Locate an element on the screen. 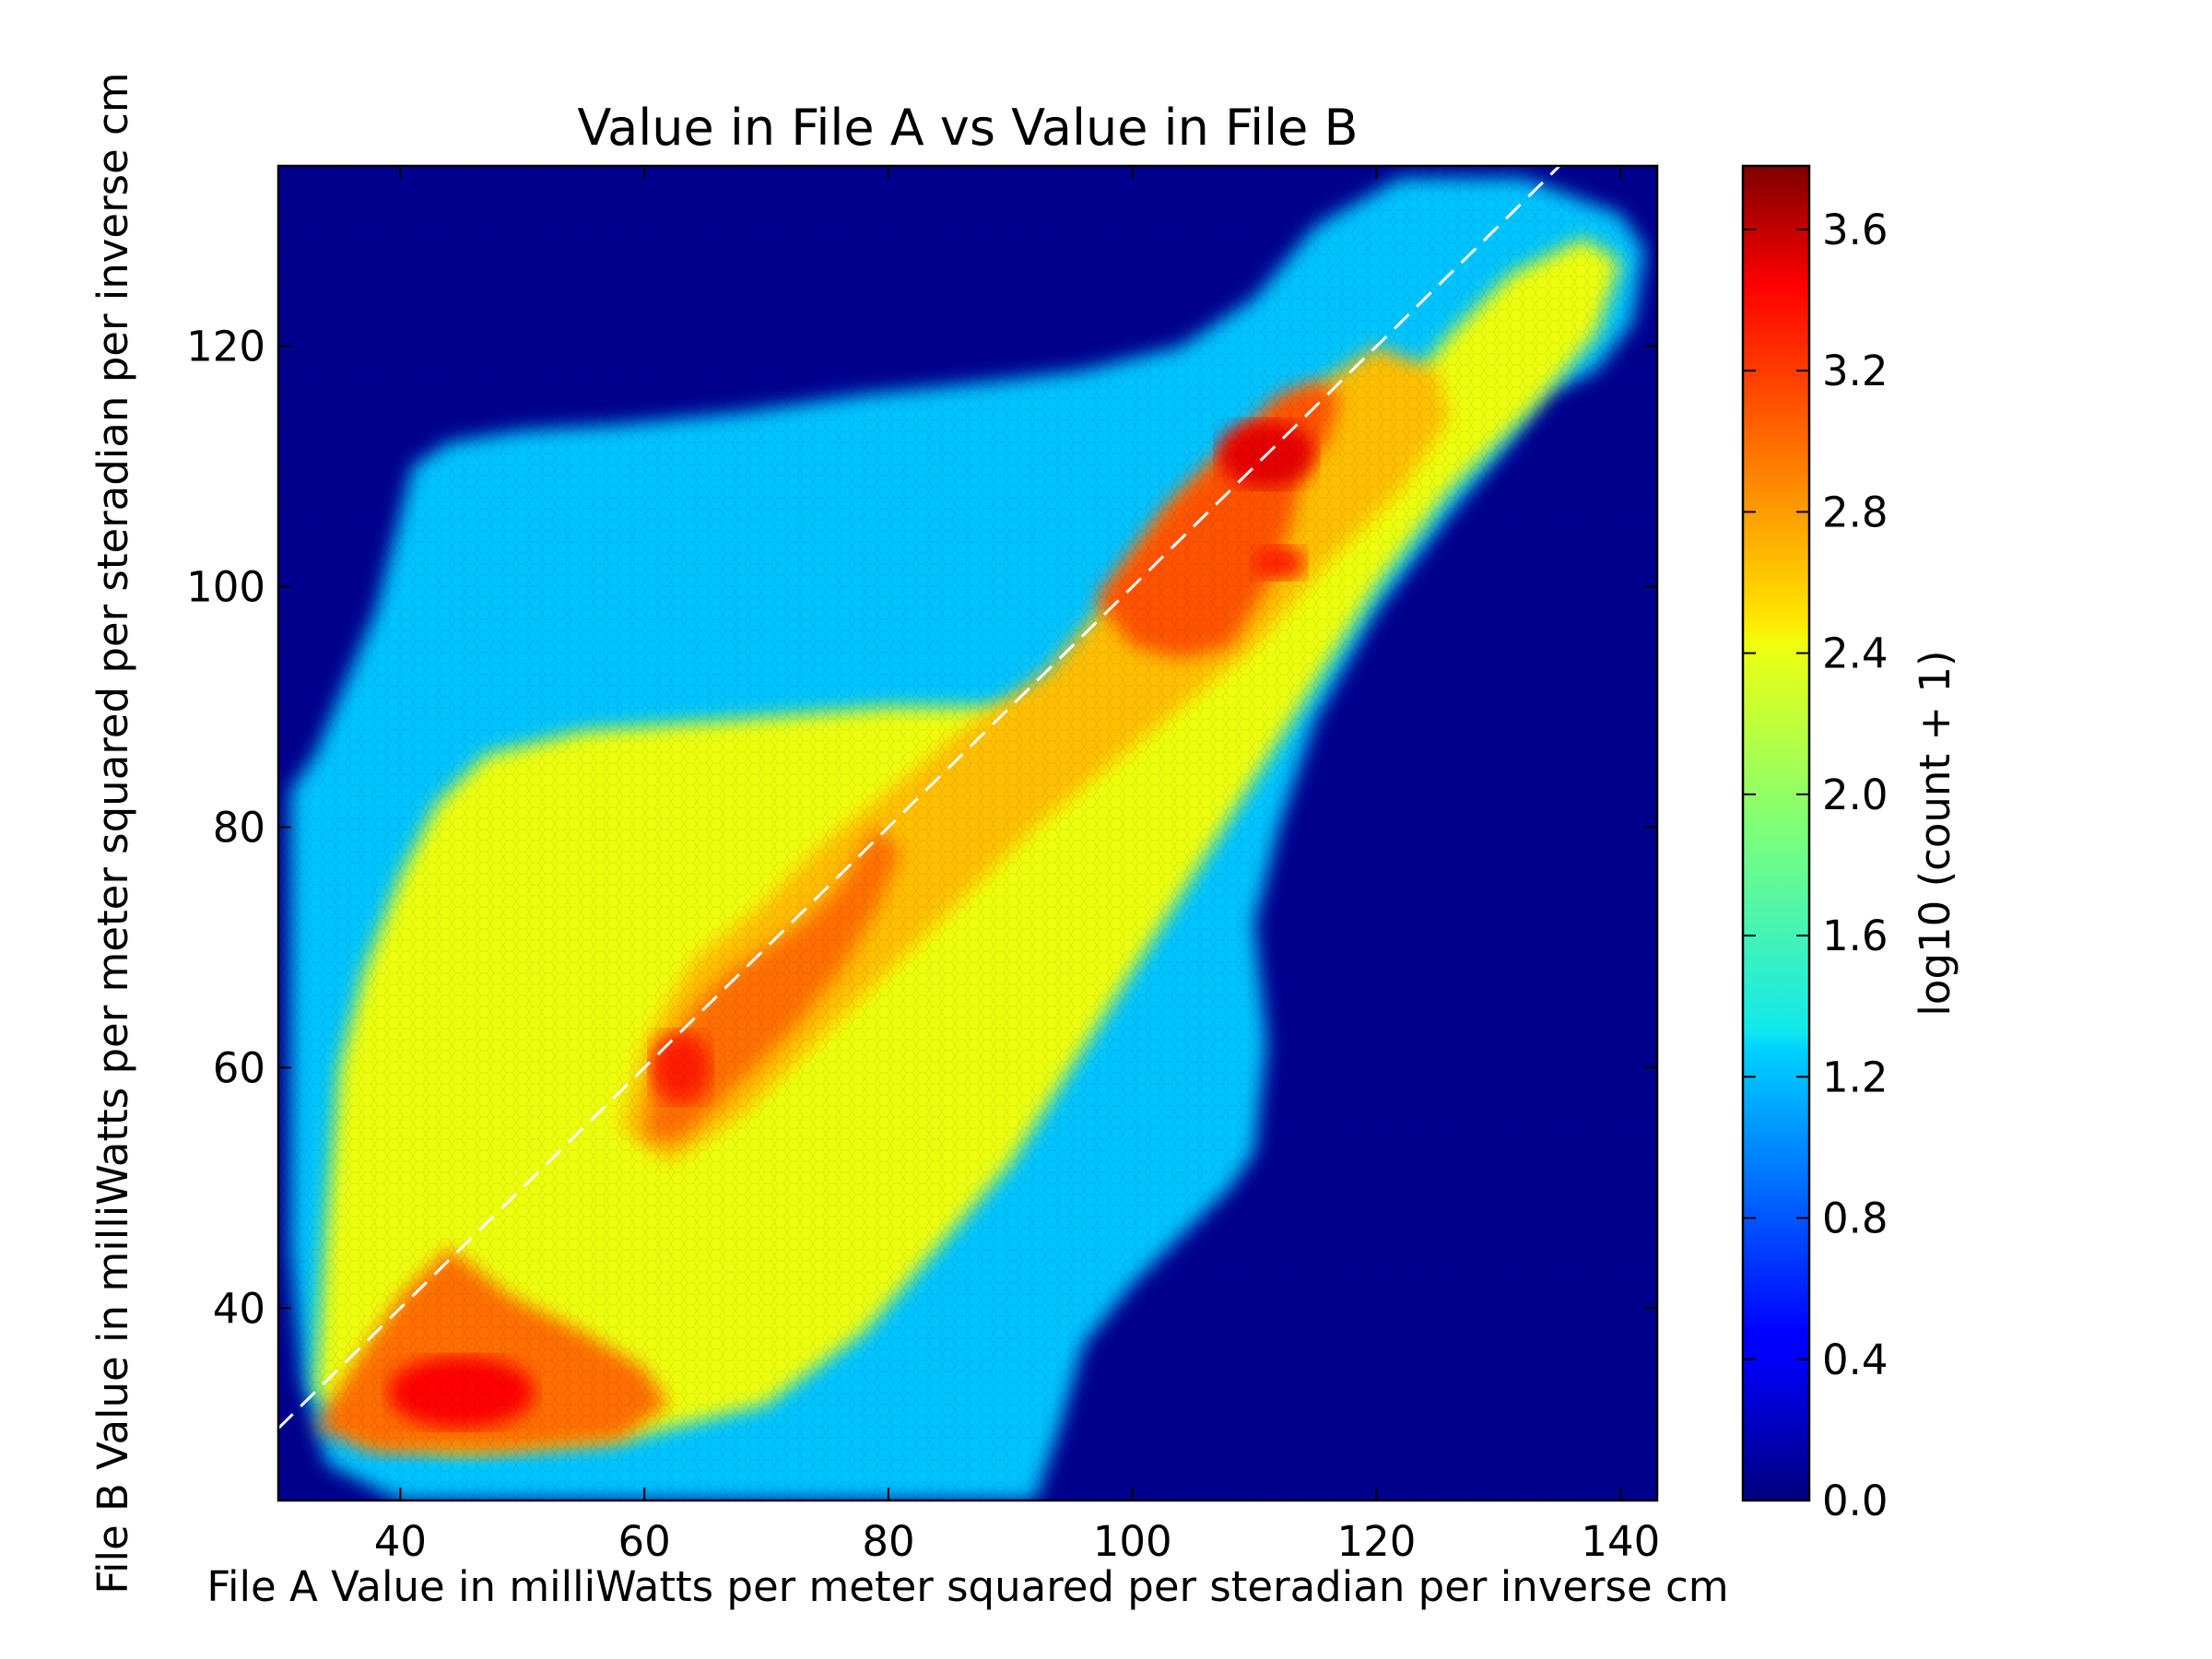  x-tick-label: 100 is located at coordinates (1132, 1541).